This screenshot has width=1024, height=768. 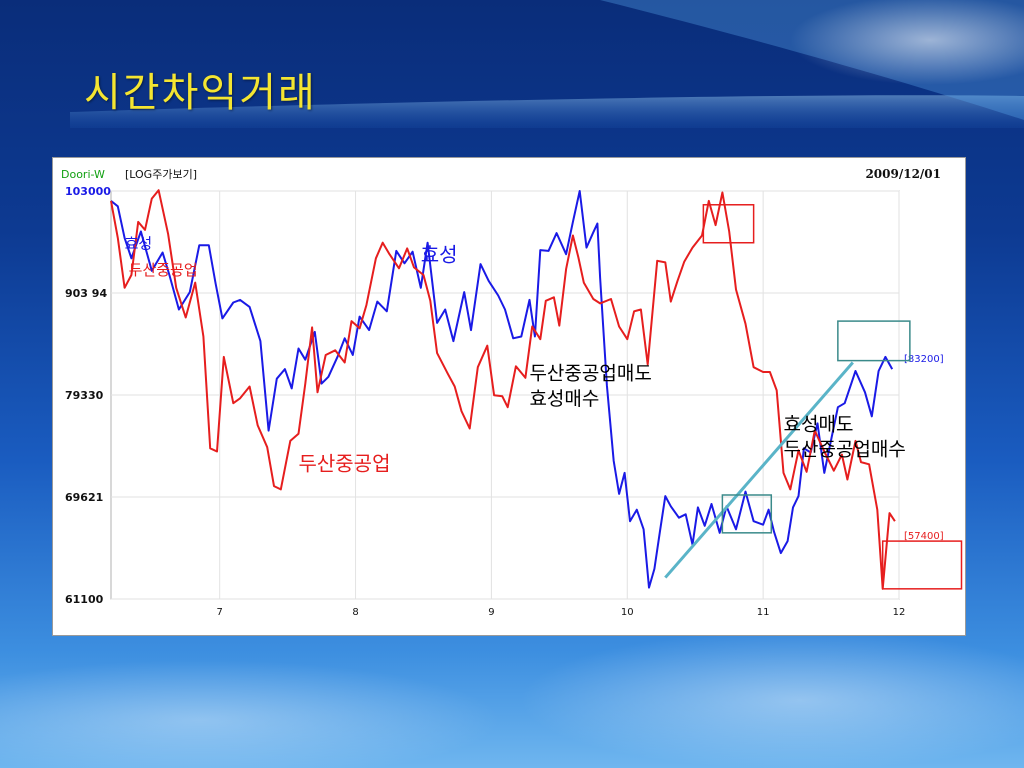 What do you see at coordinates (763, 612) in the screenshot?
I see `x-tick-label: 11` at bounding box center [763, 612].